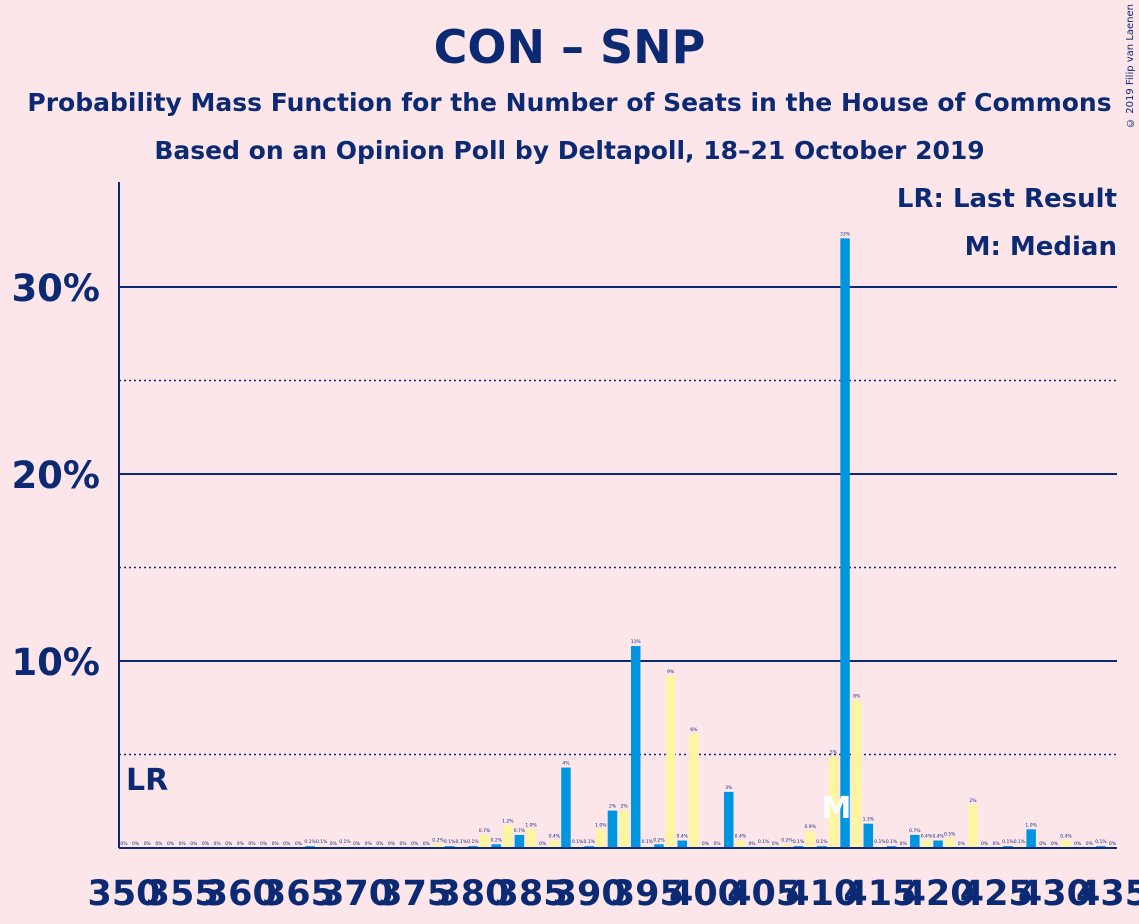 The width and height of the screenshot is (1139, 924). I want to click on bar-label-359: 0%, so click(229, 844).